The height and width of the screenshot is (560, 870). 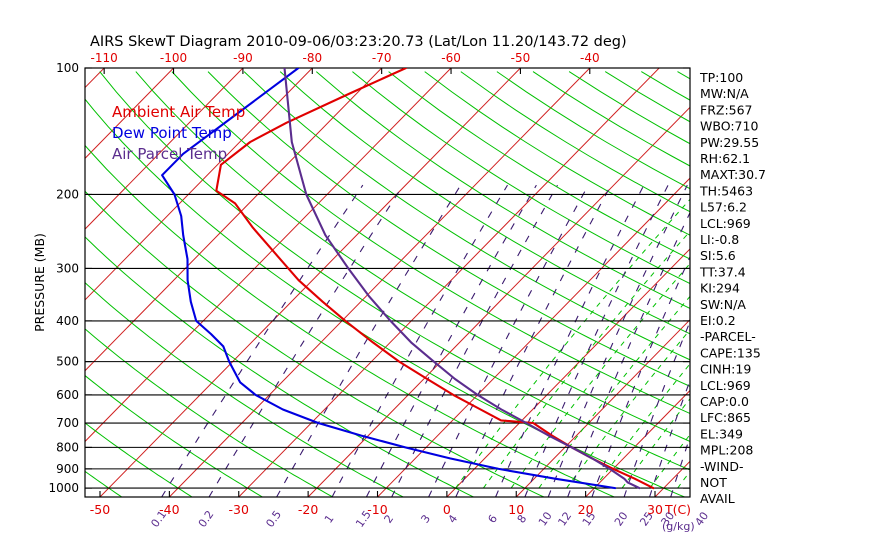 What do you see at coordinates (725, 385) in the screenshot?
I see `panel-index-19: LCL:969` at bounding box center [725, 385].